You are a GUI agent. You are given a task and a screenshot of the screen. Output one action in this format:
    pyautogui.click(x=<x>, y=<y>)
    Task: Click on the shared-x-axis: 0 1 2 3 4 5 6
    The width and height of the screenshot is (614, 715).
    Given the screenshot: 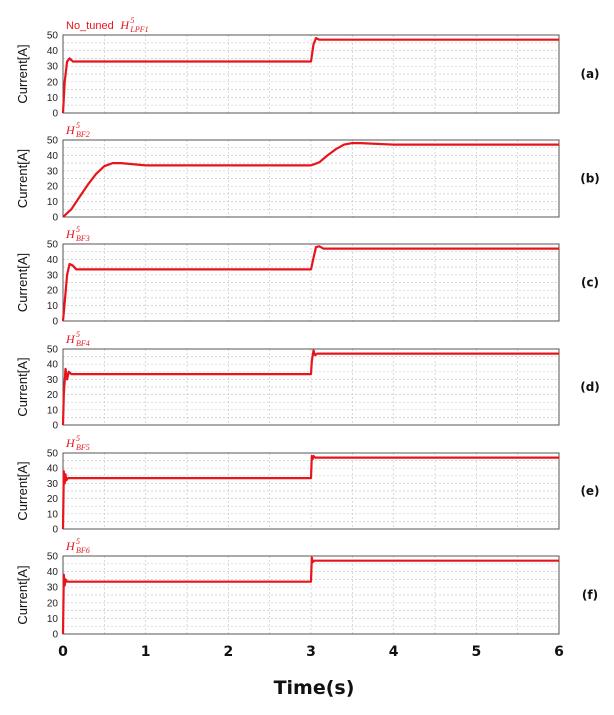 What is the action you would take?
    pyautogui.click(x=311, y=652)
    